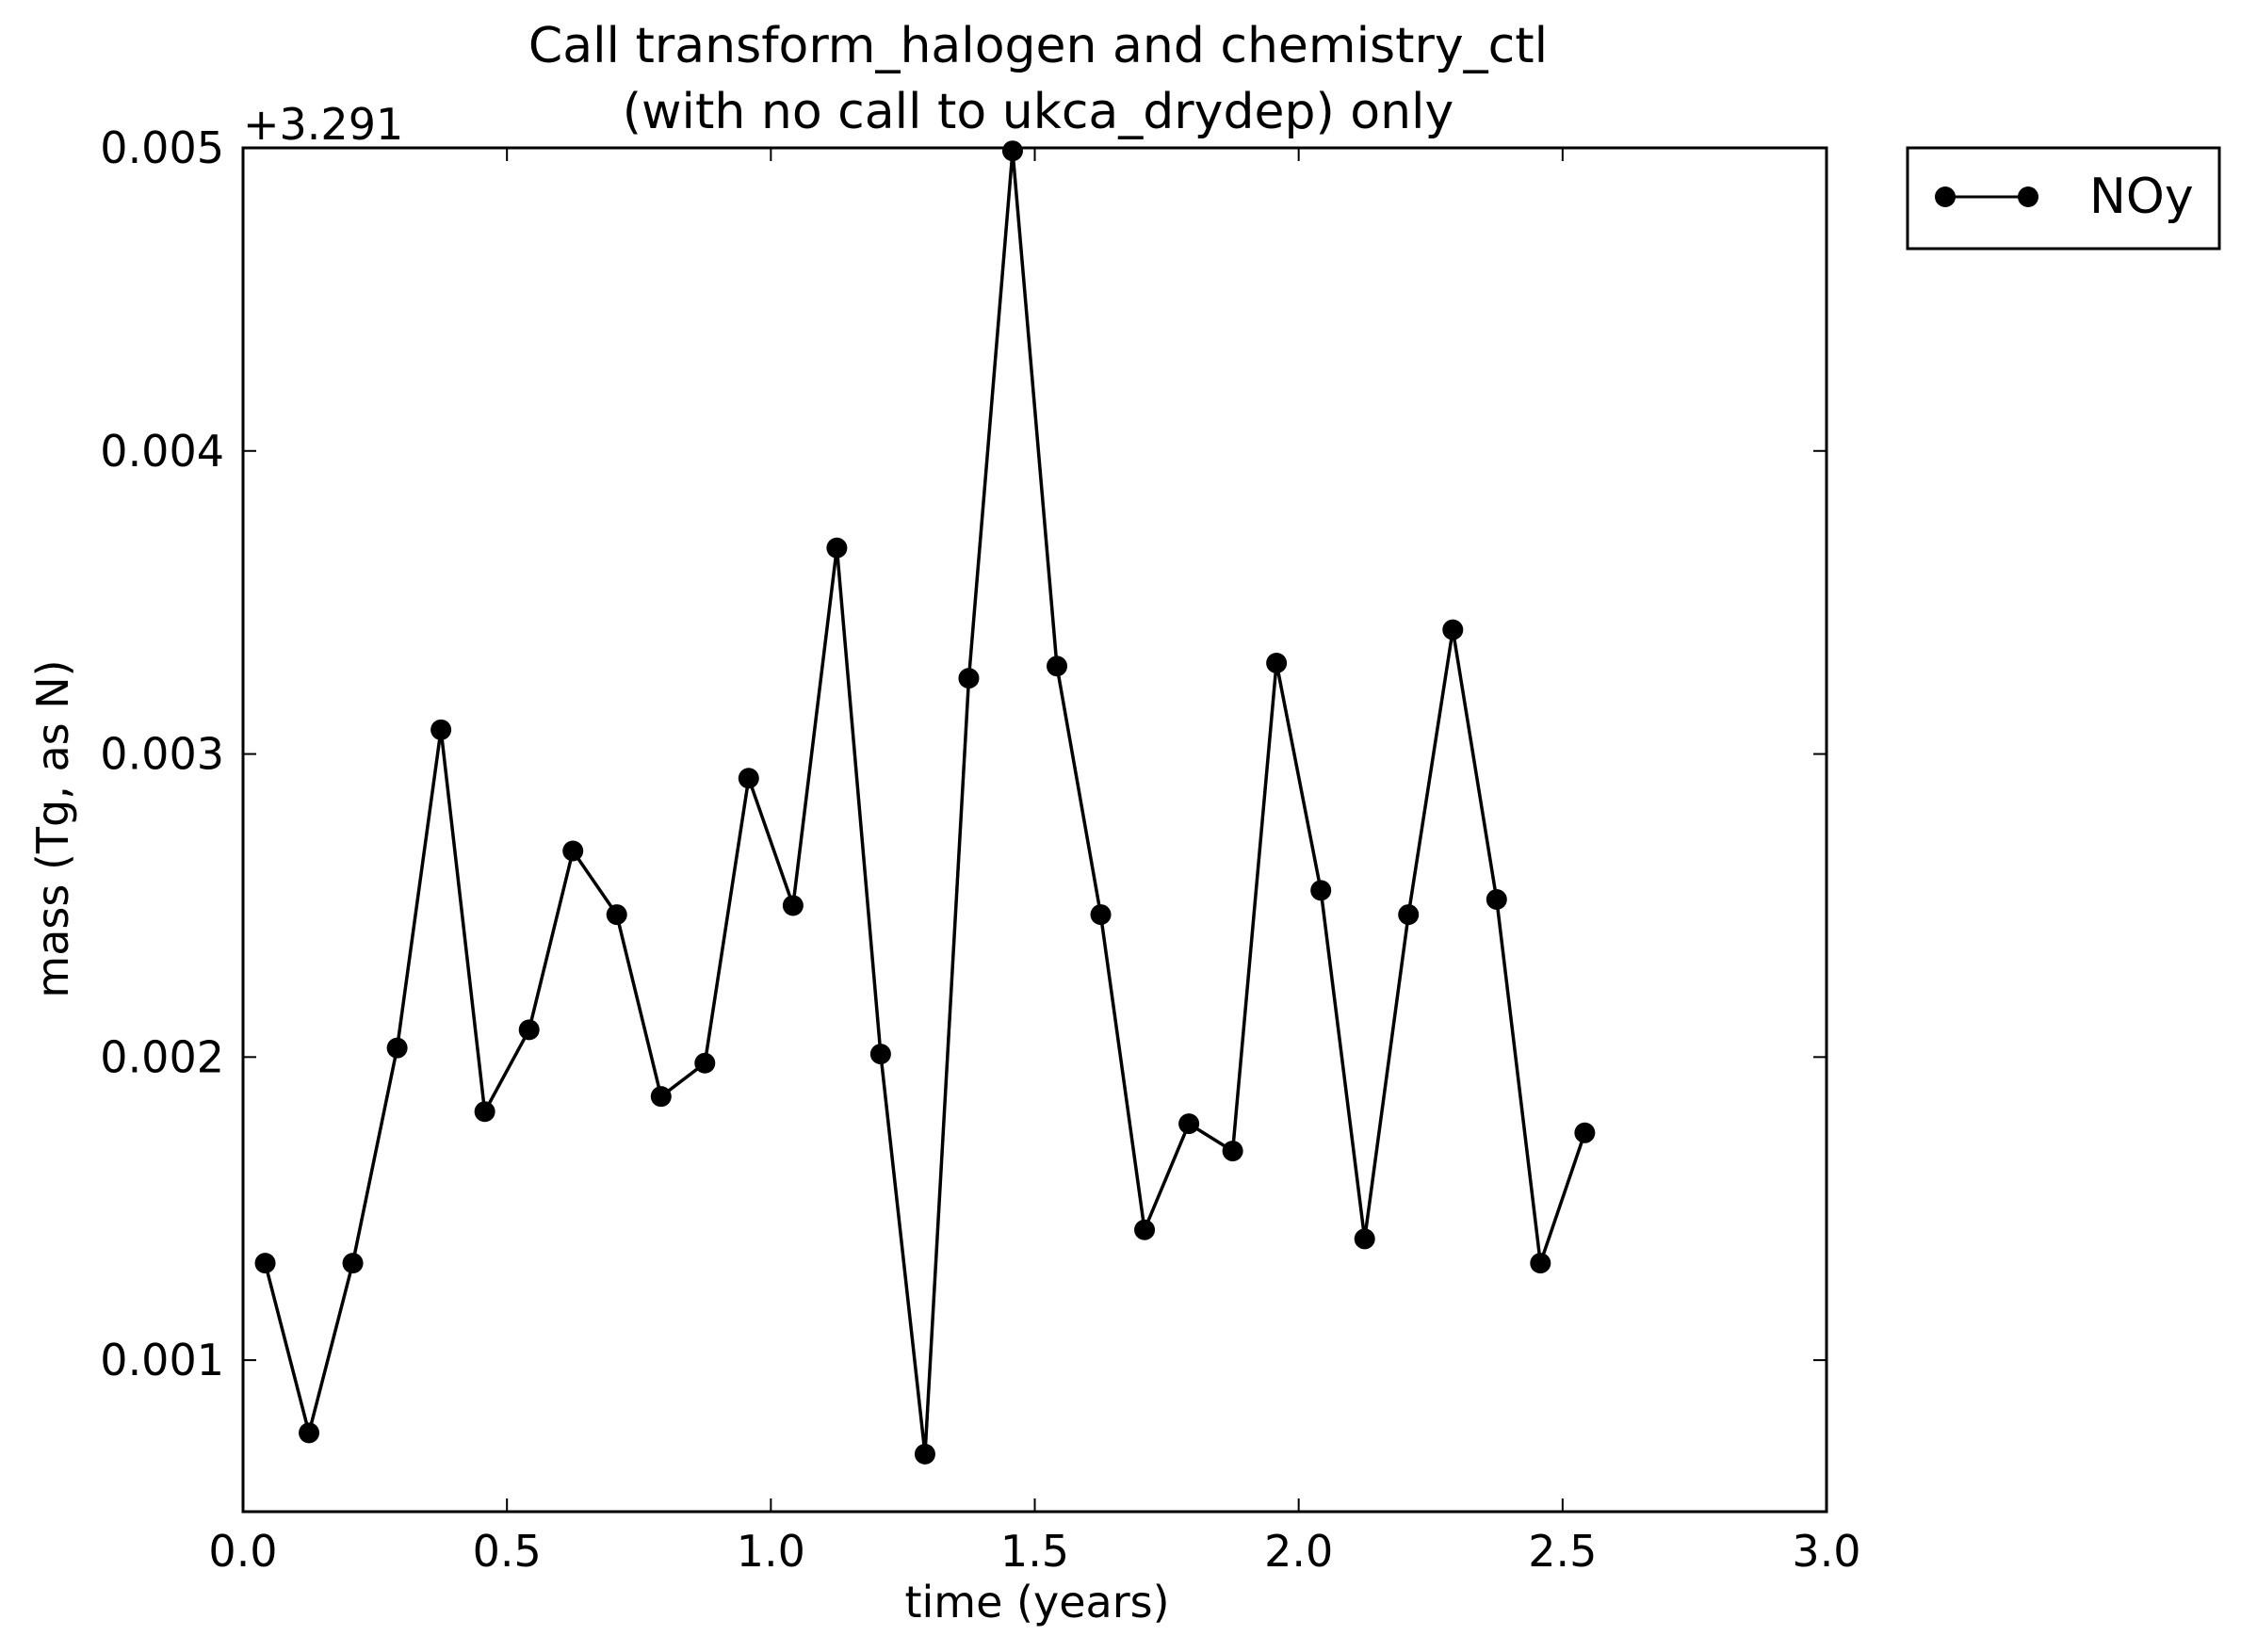 The image size is (2241, 1652). Describe the element at coordinates (1298, 1552) in the screenshot. I see `x-tick-label: 2.0` at that location.